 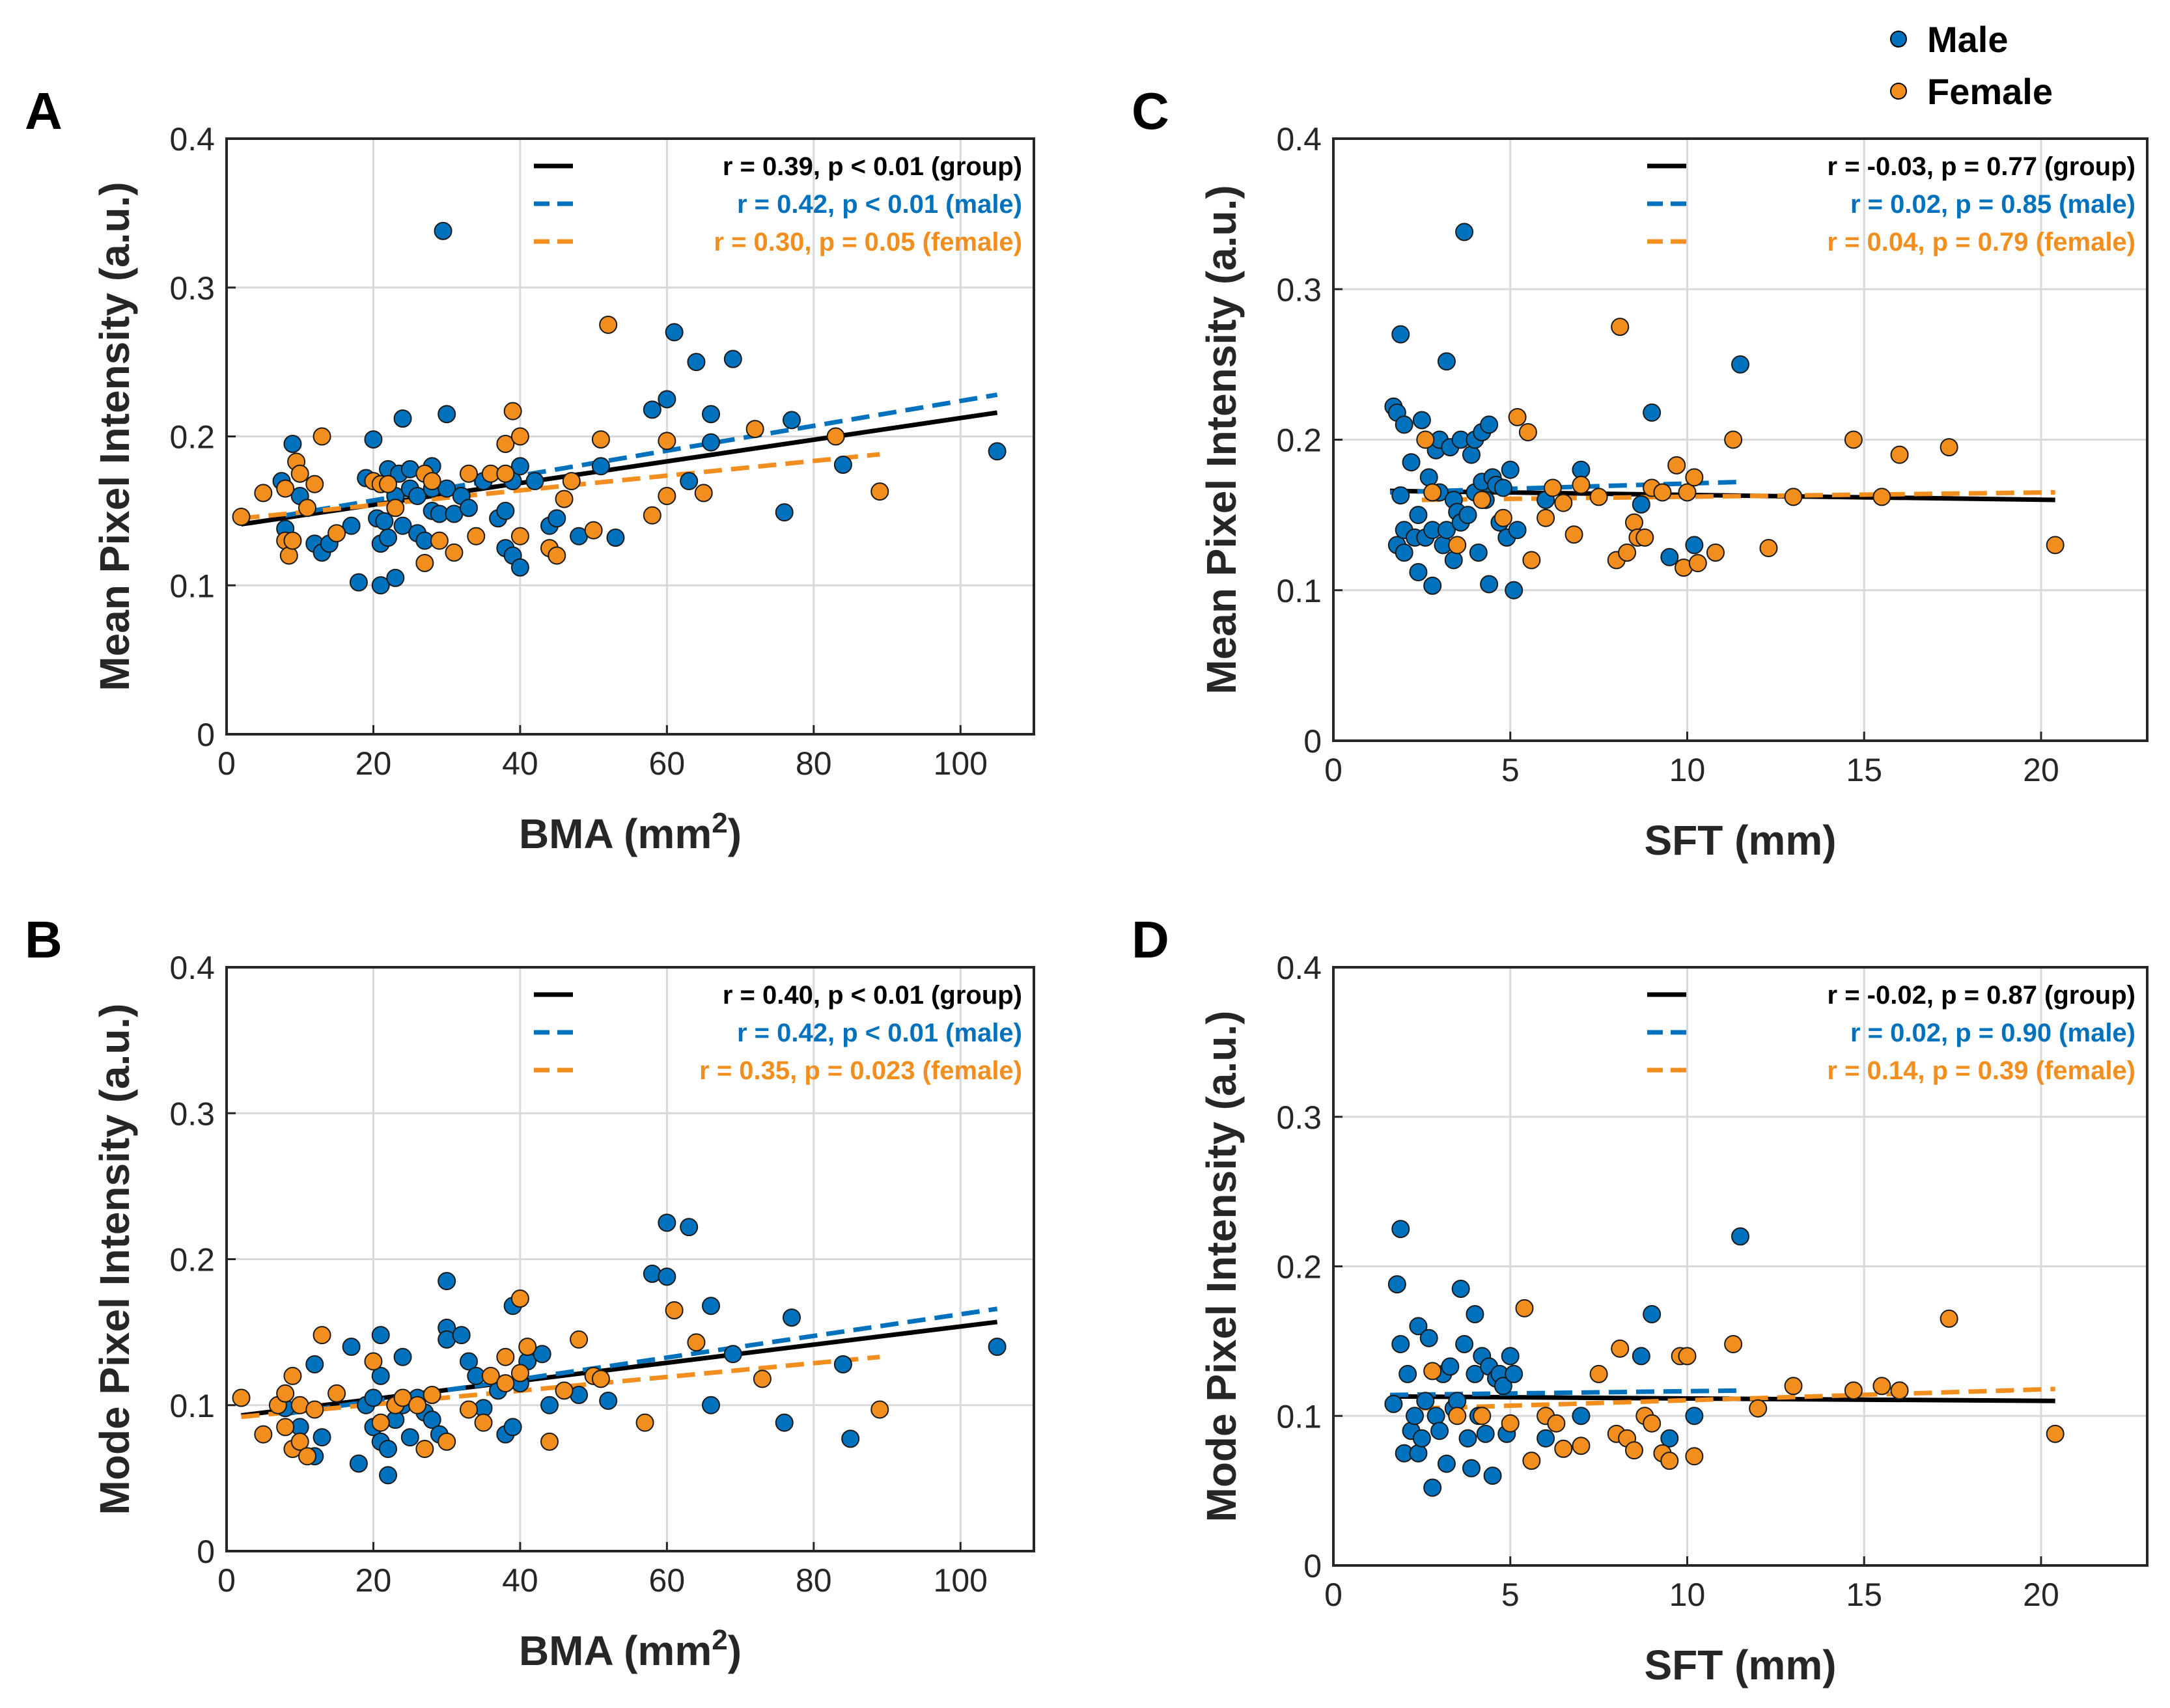 I want to click on x-tick-label: 10, so click(x=1687, y=770).